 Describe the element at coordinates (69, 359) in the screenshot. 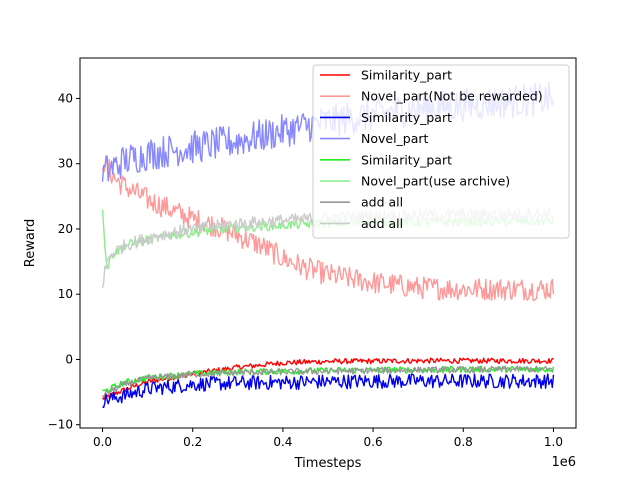

I see `y-tick-label: 0` at that location.